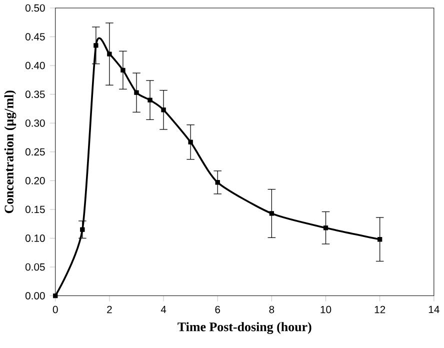  I want to click on x-tick-label: 14, so click(434, 310).